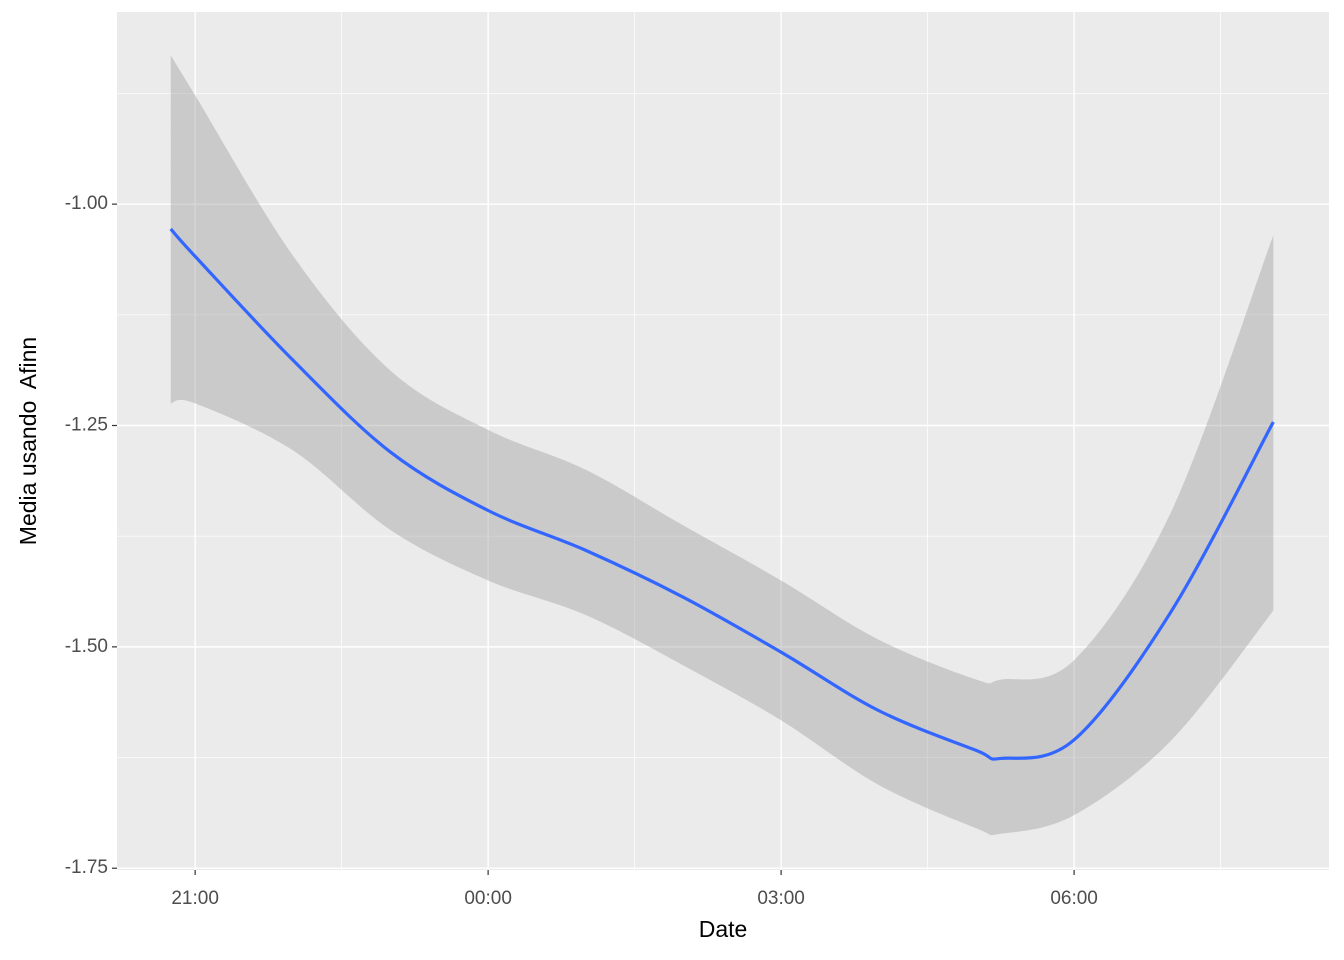 The image size is (1344, 960). I want to click on x-tick-label: 00:00, so click(488, 898).